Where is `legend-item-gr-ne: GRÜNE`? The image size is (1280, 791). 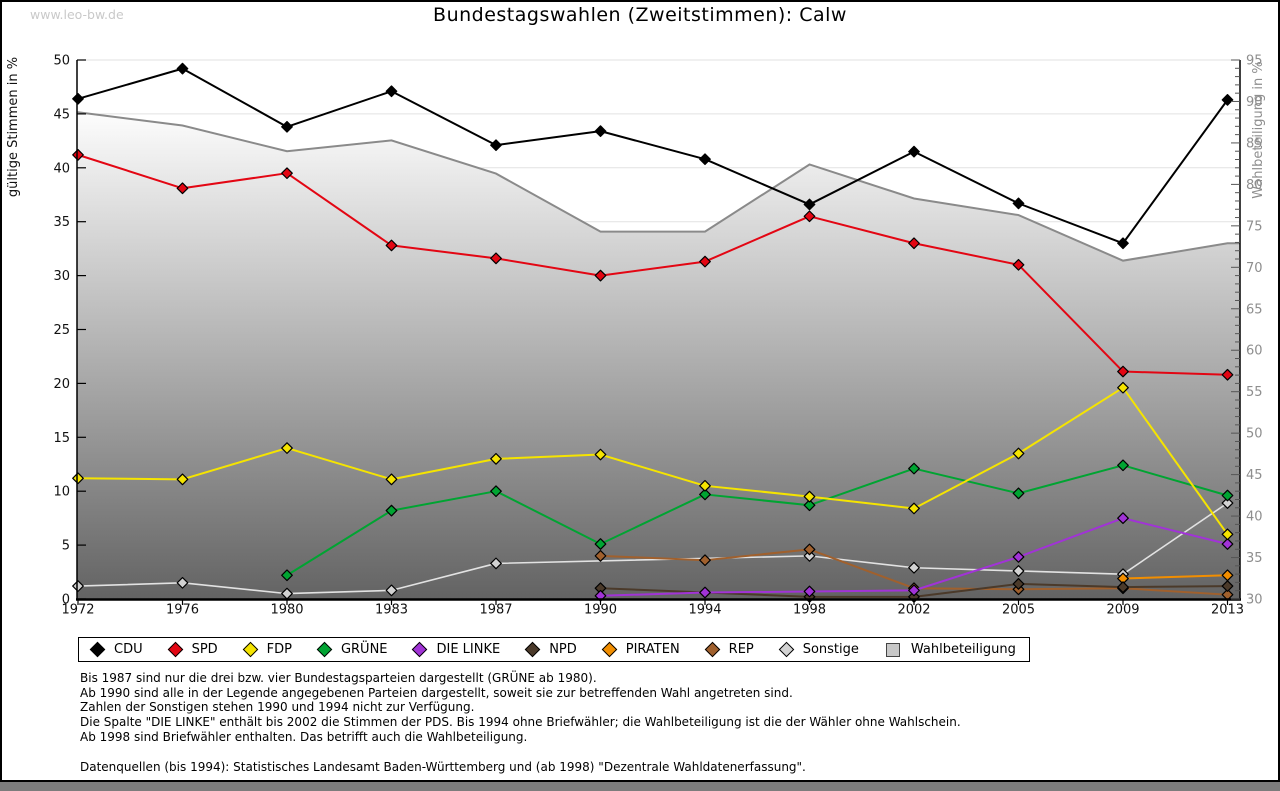 legend-item-gr-ne: GRÜNE is located at coordinates (352, 649).